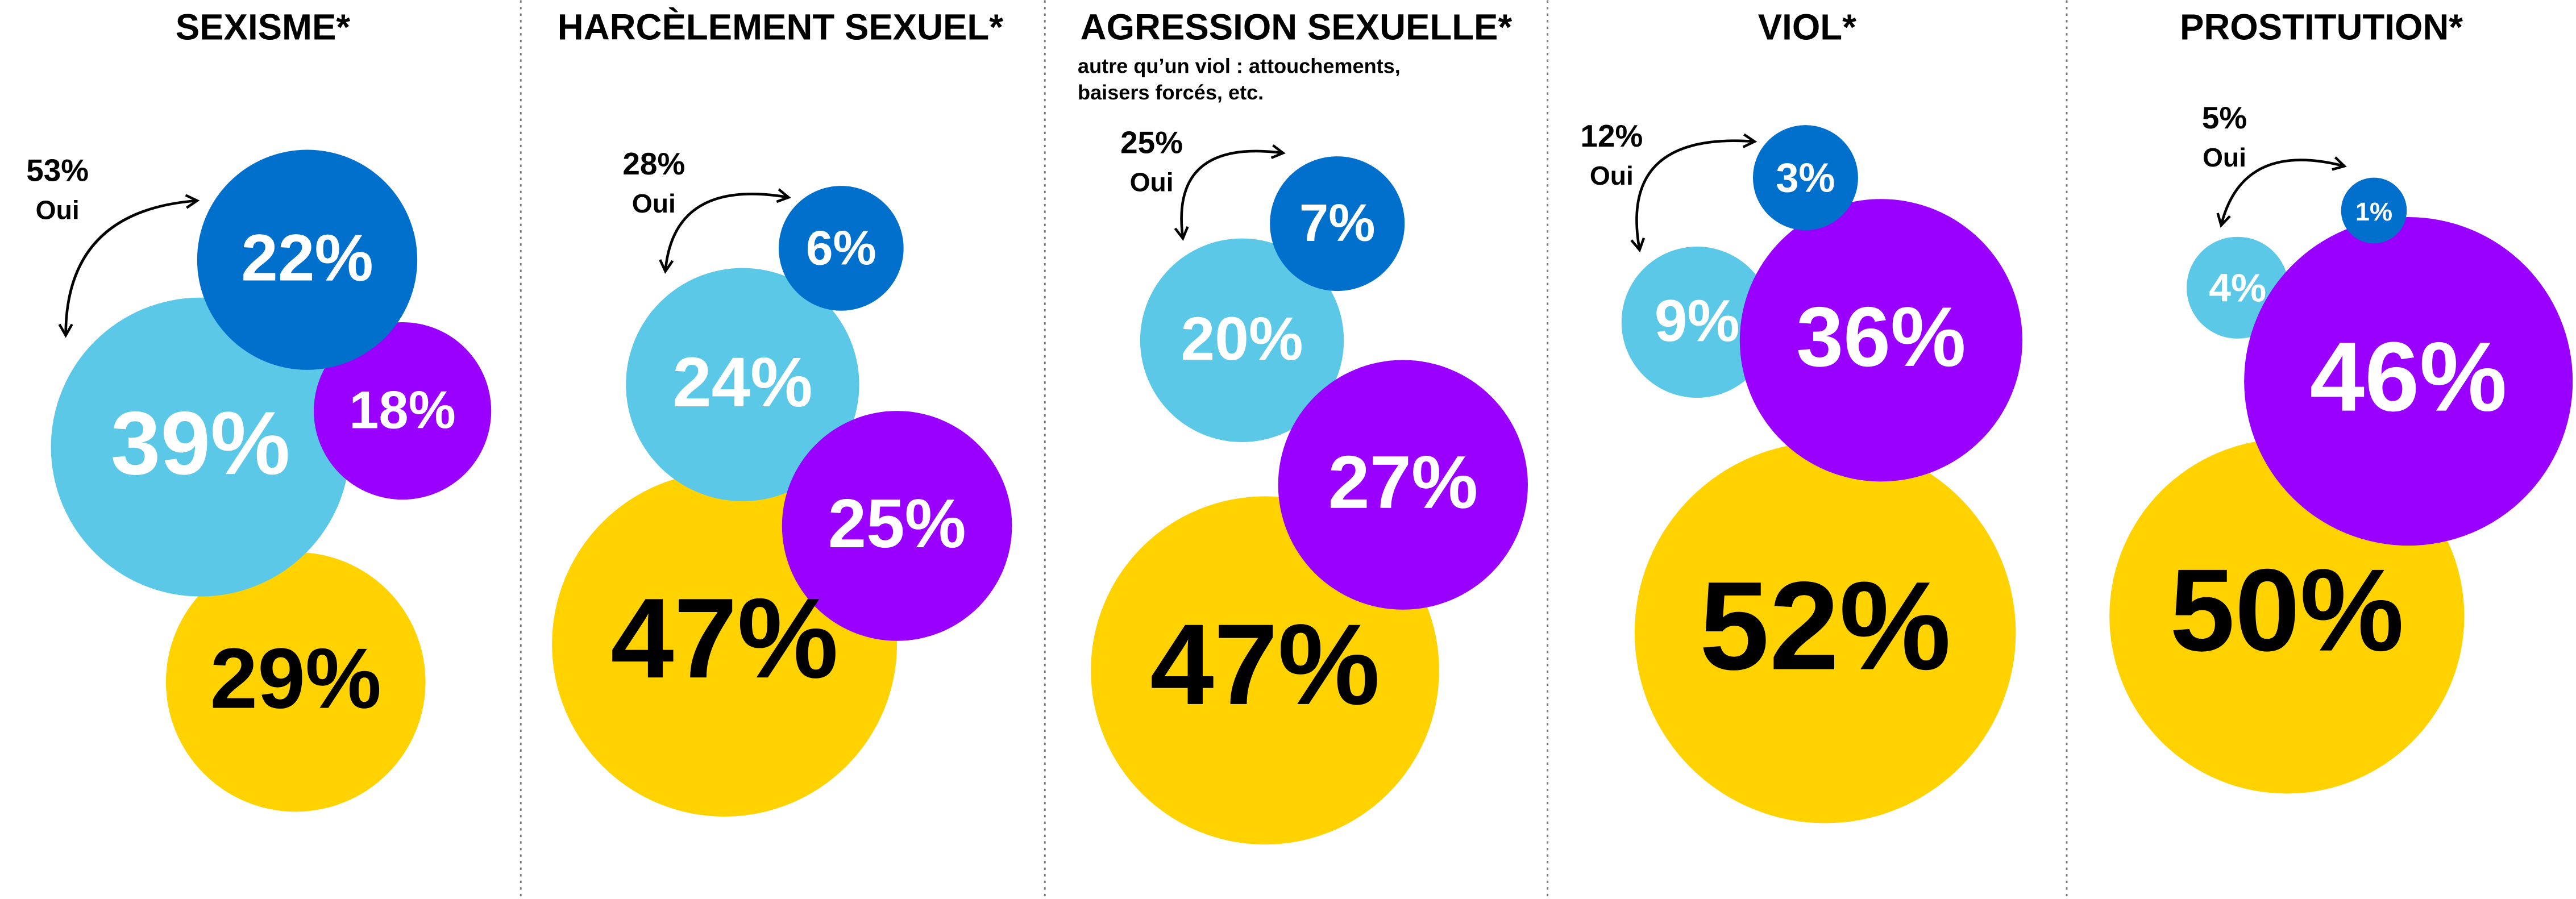 Image resolution: width=2576 pixels, height=899 pixels. I want to click on bubble-label: 20%, so click(1242, 339).